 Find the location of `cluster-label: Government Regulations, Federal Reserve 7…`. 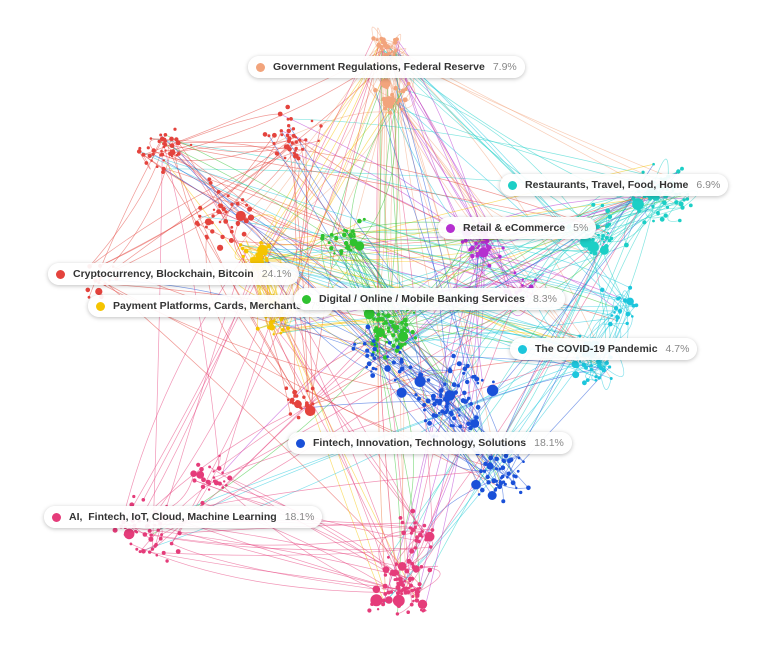

cluster-label: Government Regulations, Federal Reserve 7… is located at coordinates (386, 67).